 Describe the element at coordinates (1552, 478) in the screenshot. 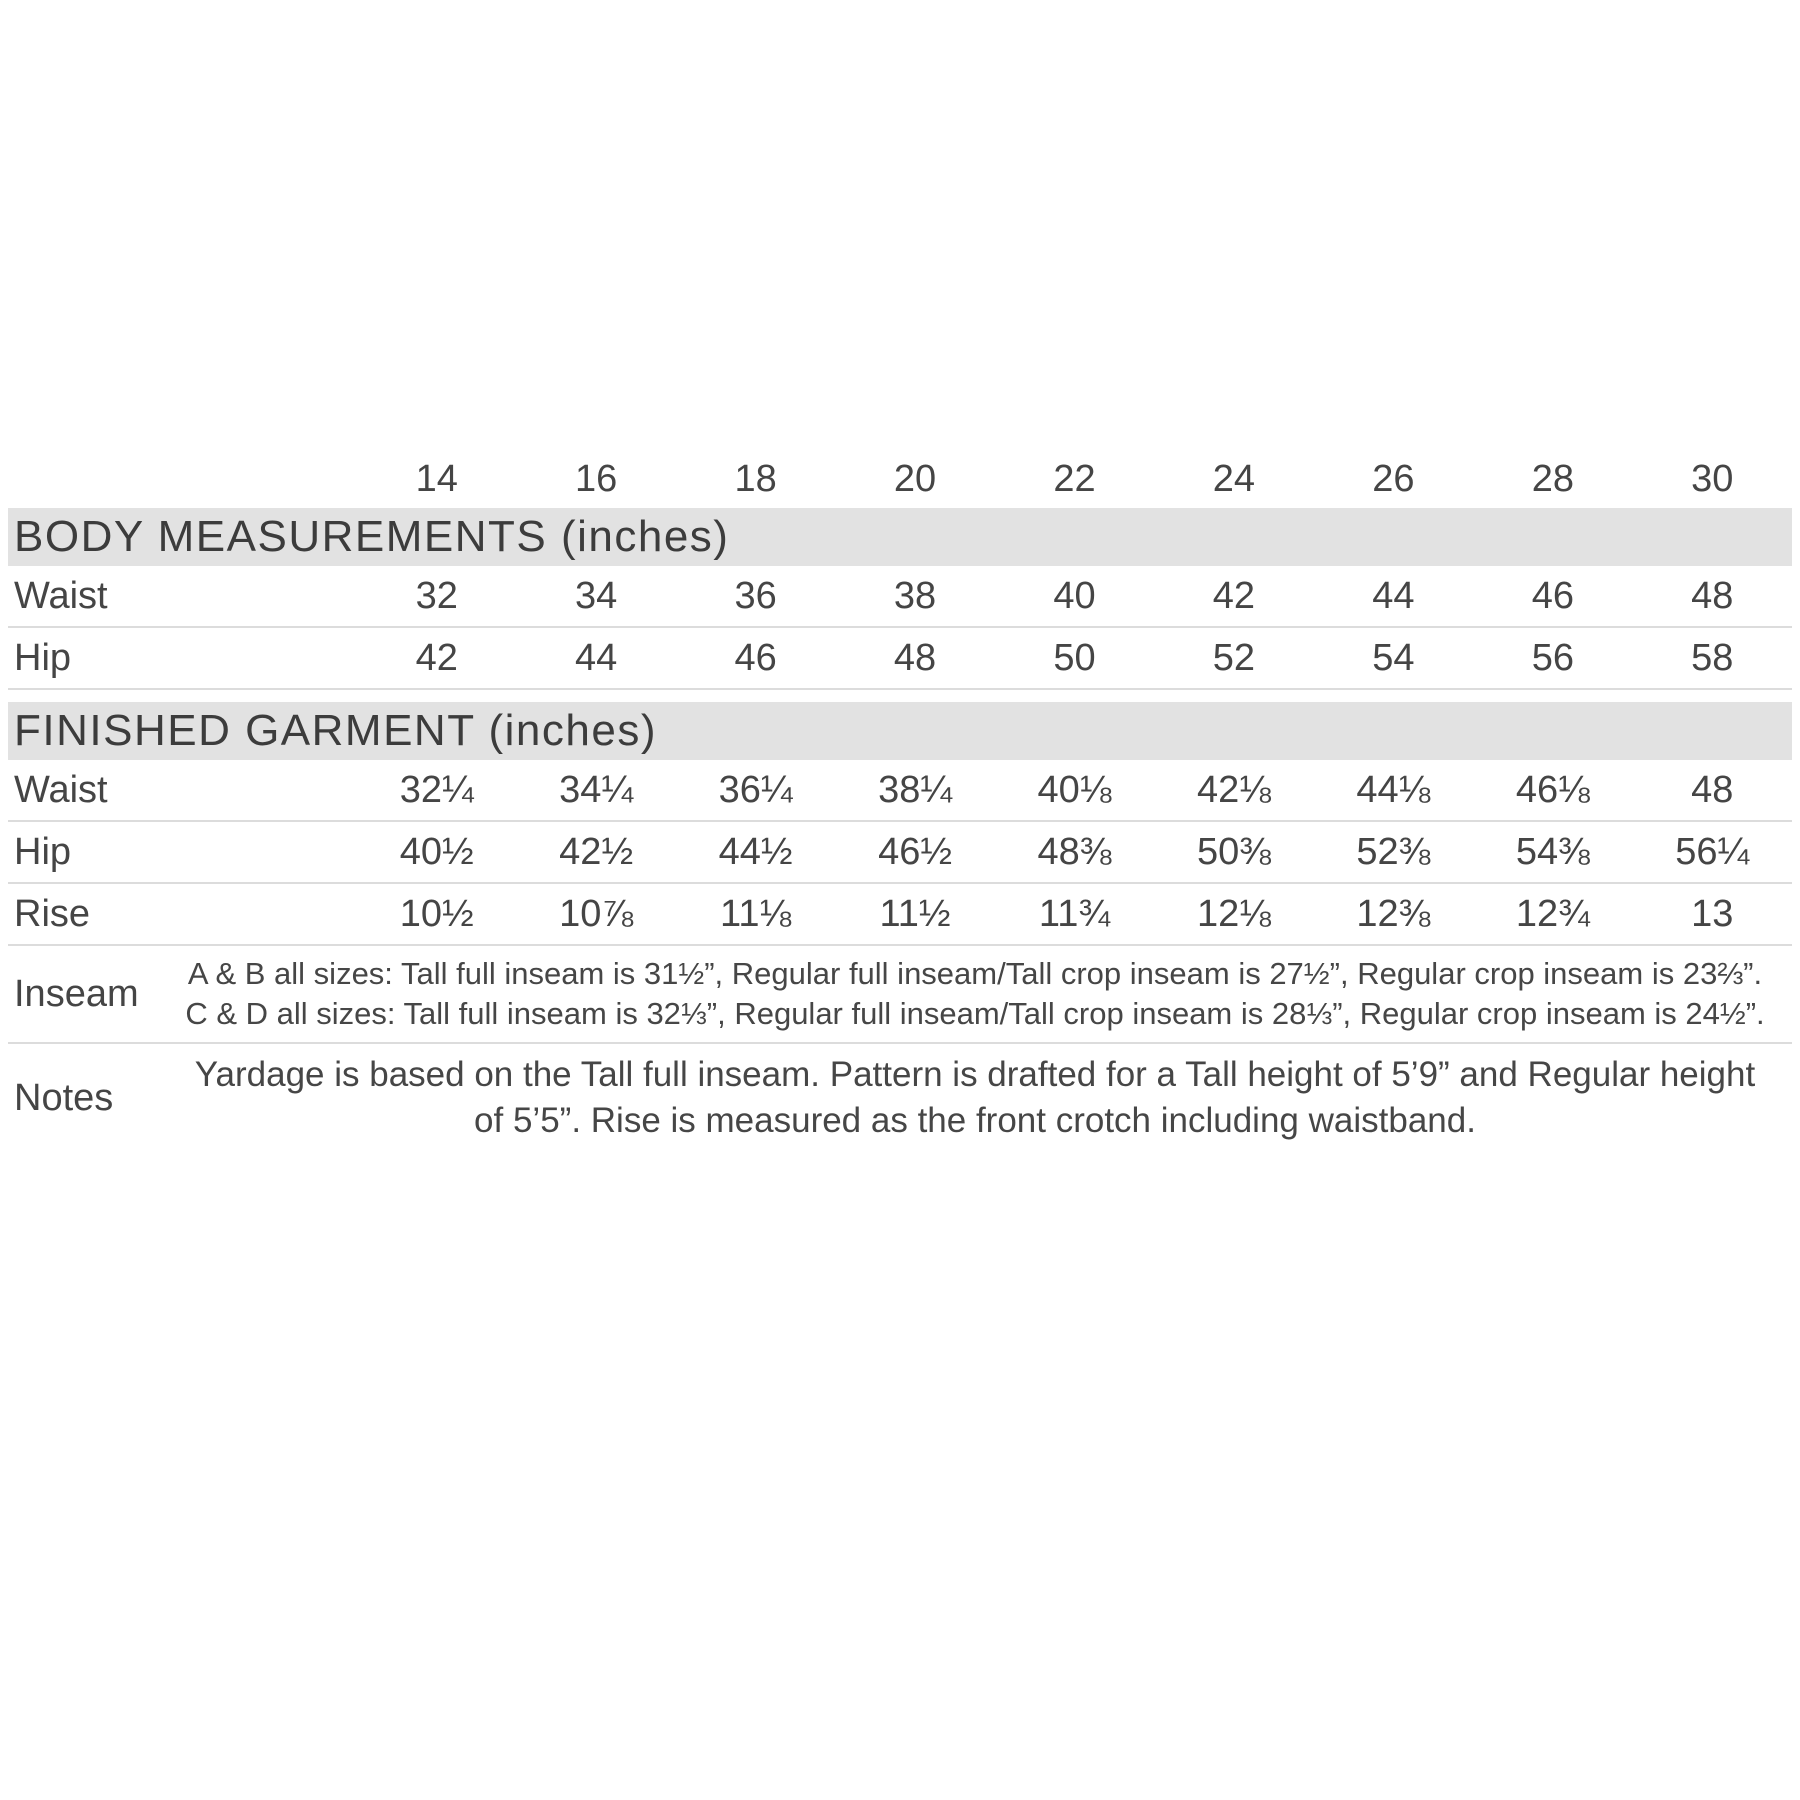

I see `size-col-header: 28` at that location.